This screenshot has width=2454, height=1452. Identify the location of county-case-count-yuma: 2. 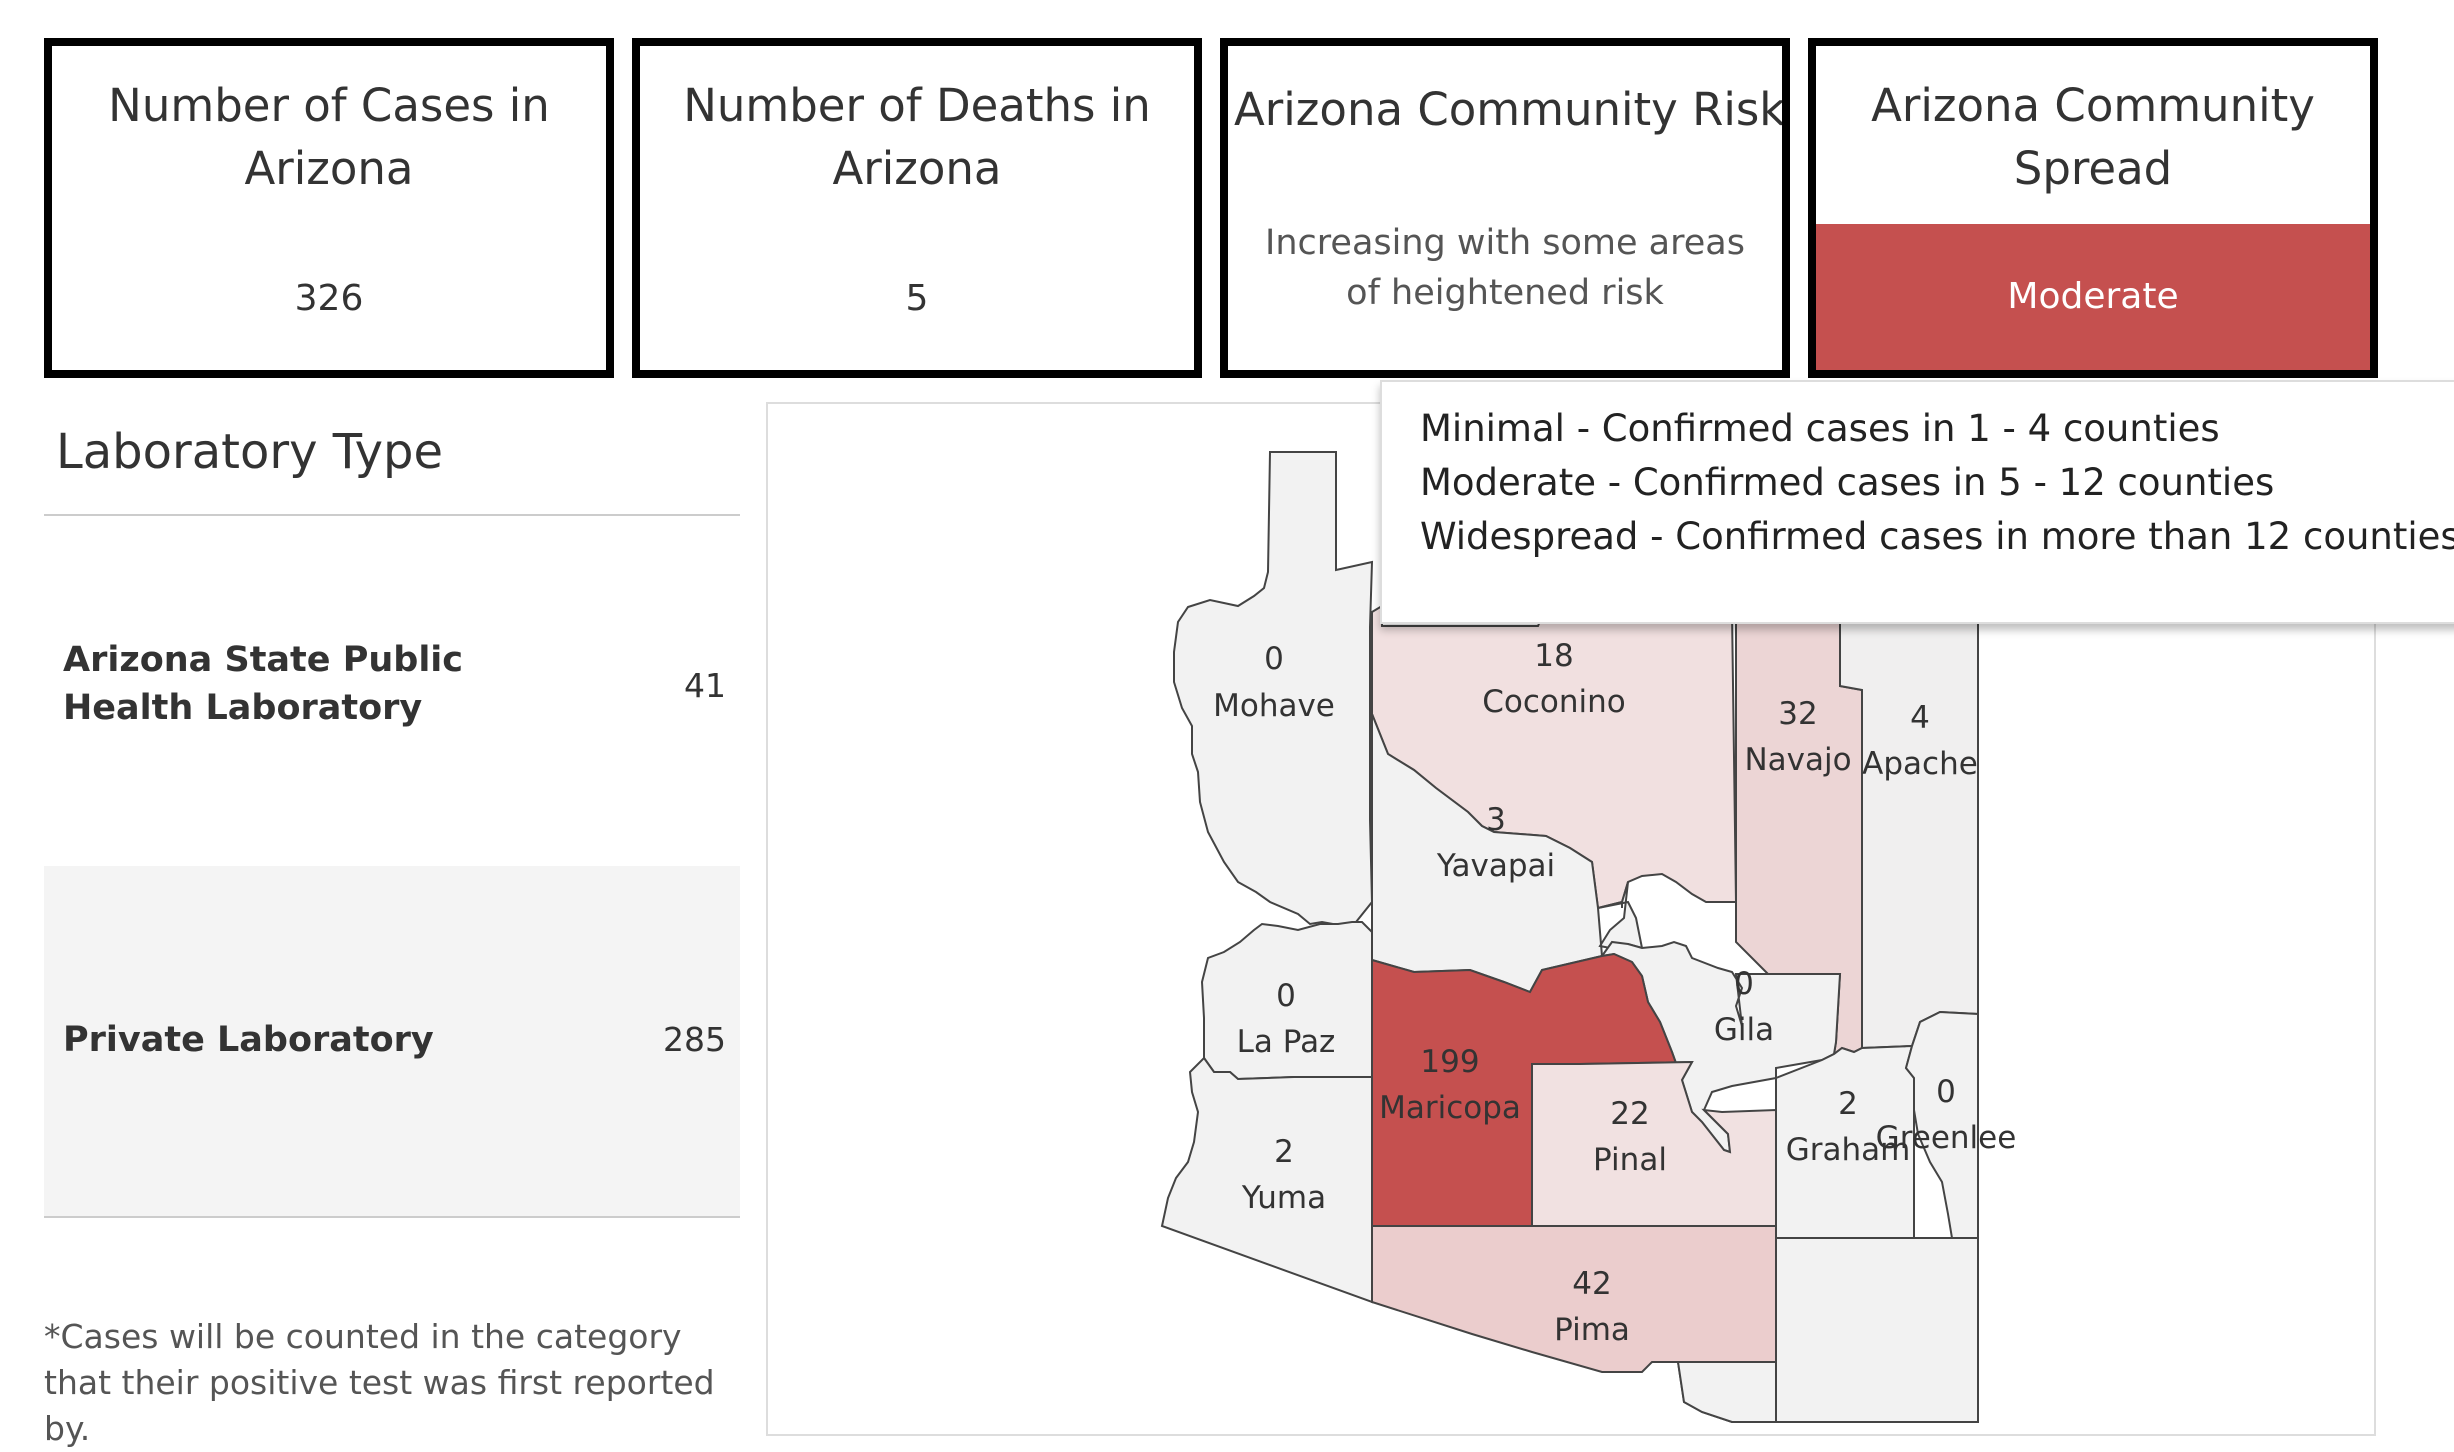
(1284, 1152).